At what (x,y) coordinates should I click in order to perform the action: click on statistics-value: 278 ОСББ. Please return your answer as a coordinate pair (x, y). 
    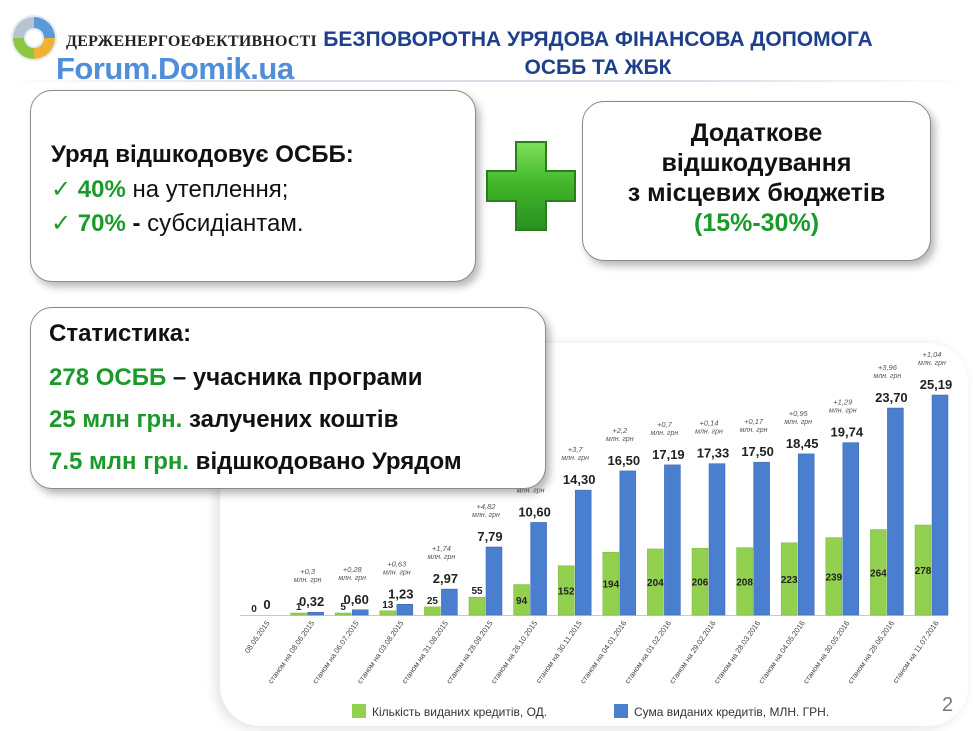
    Looking at the image, I should click on (108, 377).